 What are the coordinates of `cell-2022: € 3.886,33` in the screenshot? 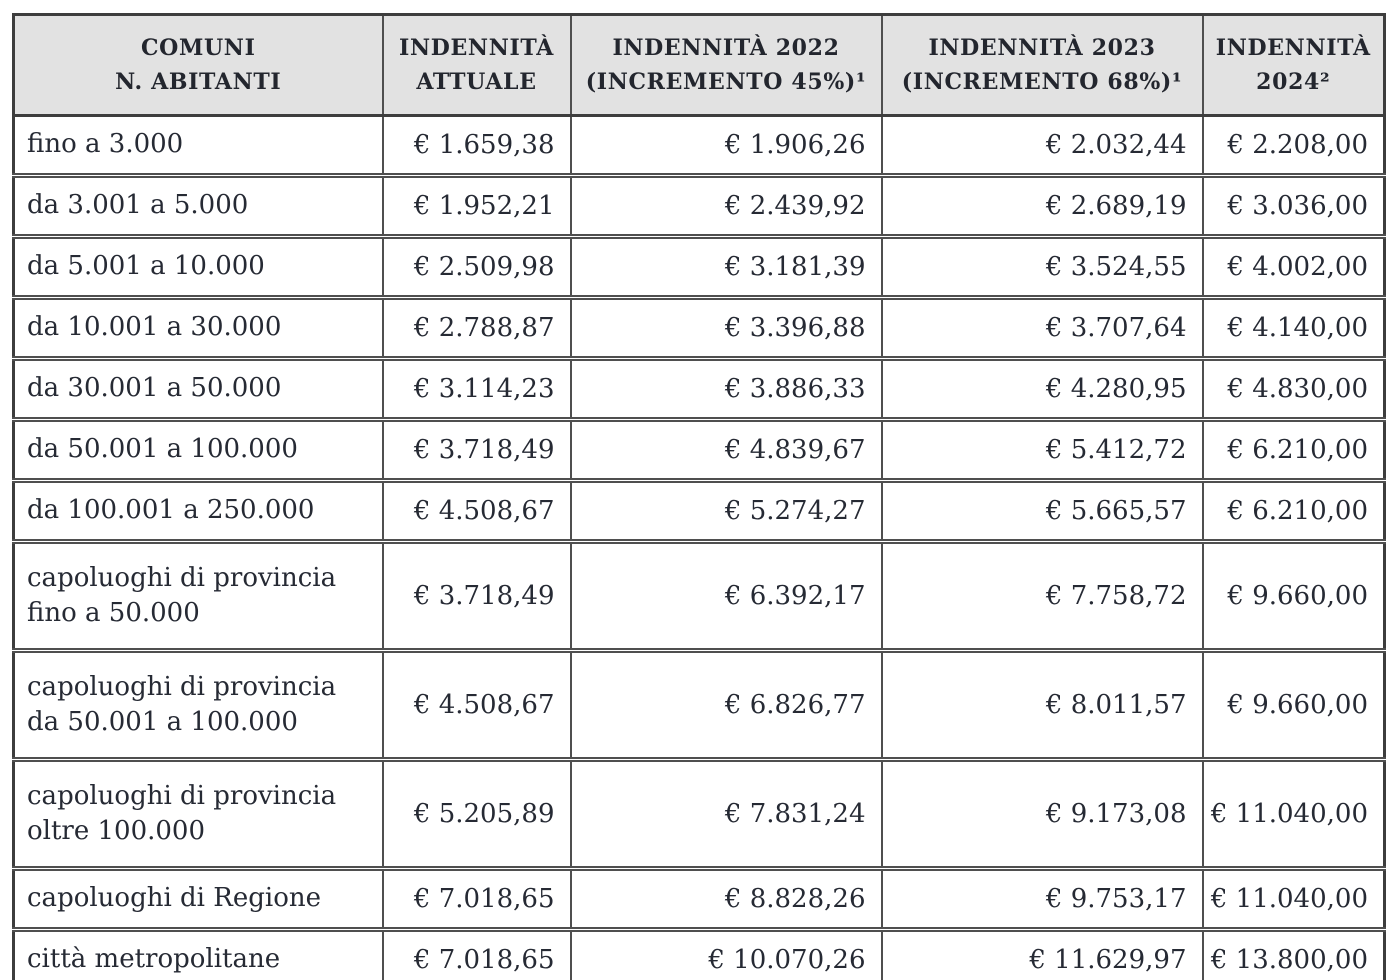 It's located at (726, 388).